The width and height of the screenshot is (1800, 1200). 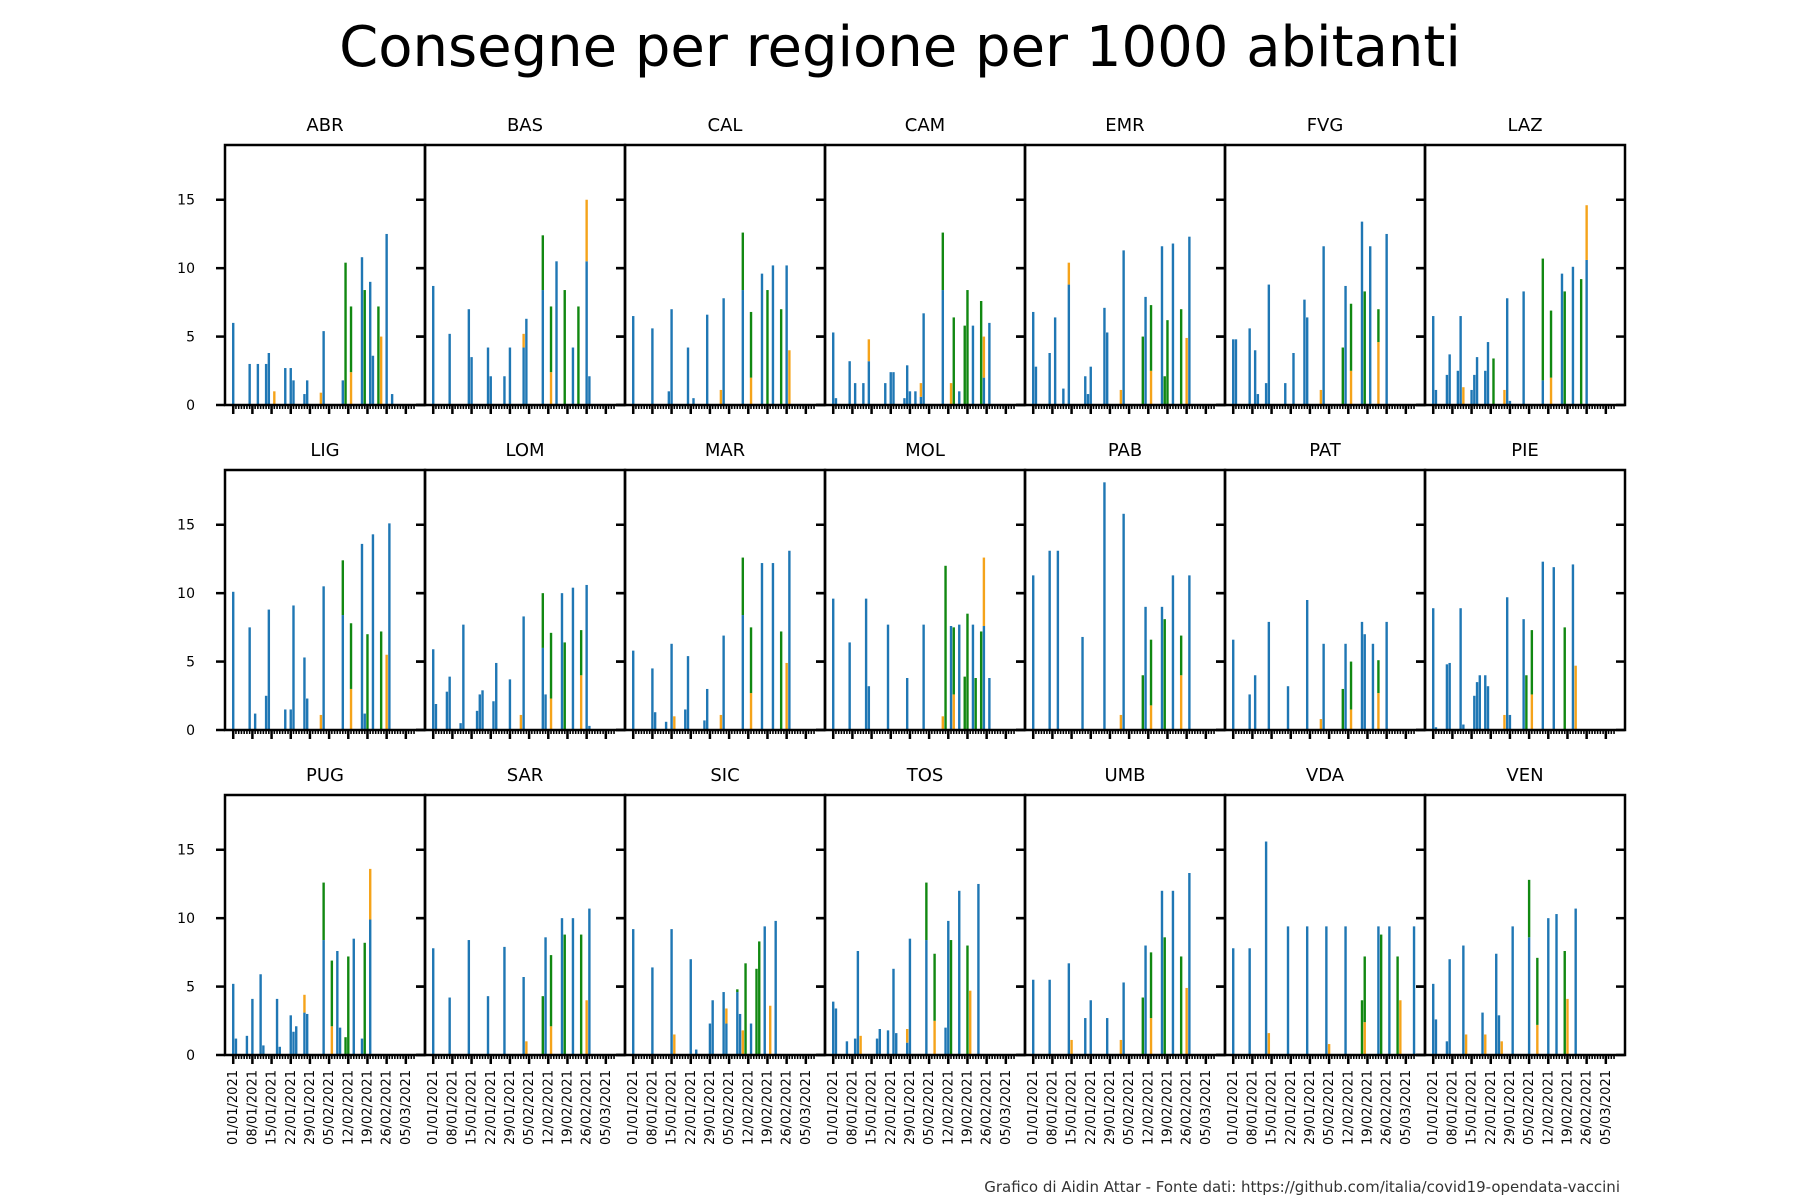 What do you see at coordinates (1129, 1107) in the screenshot?
I see `xtick-label: 05/02/2021` at bounding box center [1129, 1107].